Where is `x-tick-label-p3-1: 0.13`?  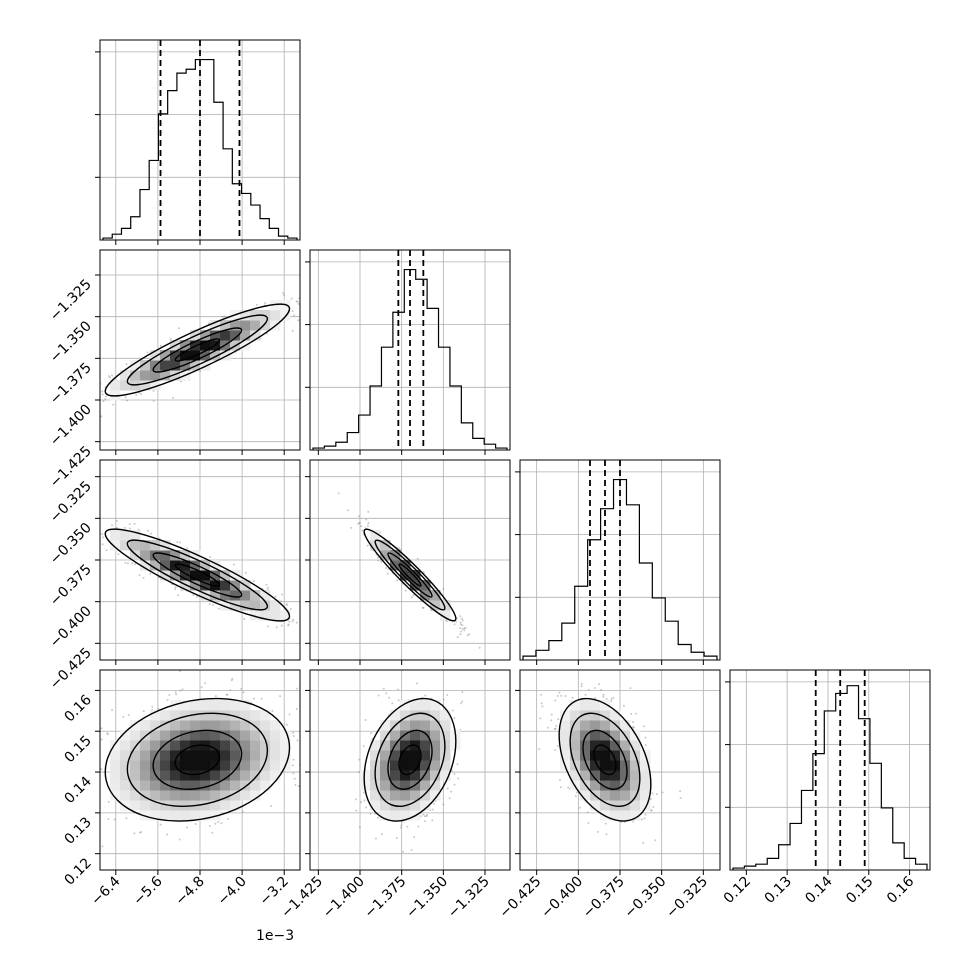 x-tick-label-p3-1: 0.13 is located at coordinates (778, 890).